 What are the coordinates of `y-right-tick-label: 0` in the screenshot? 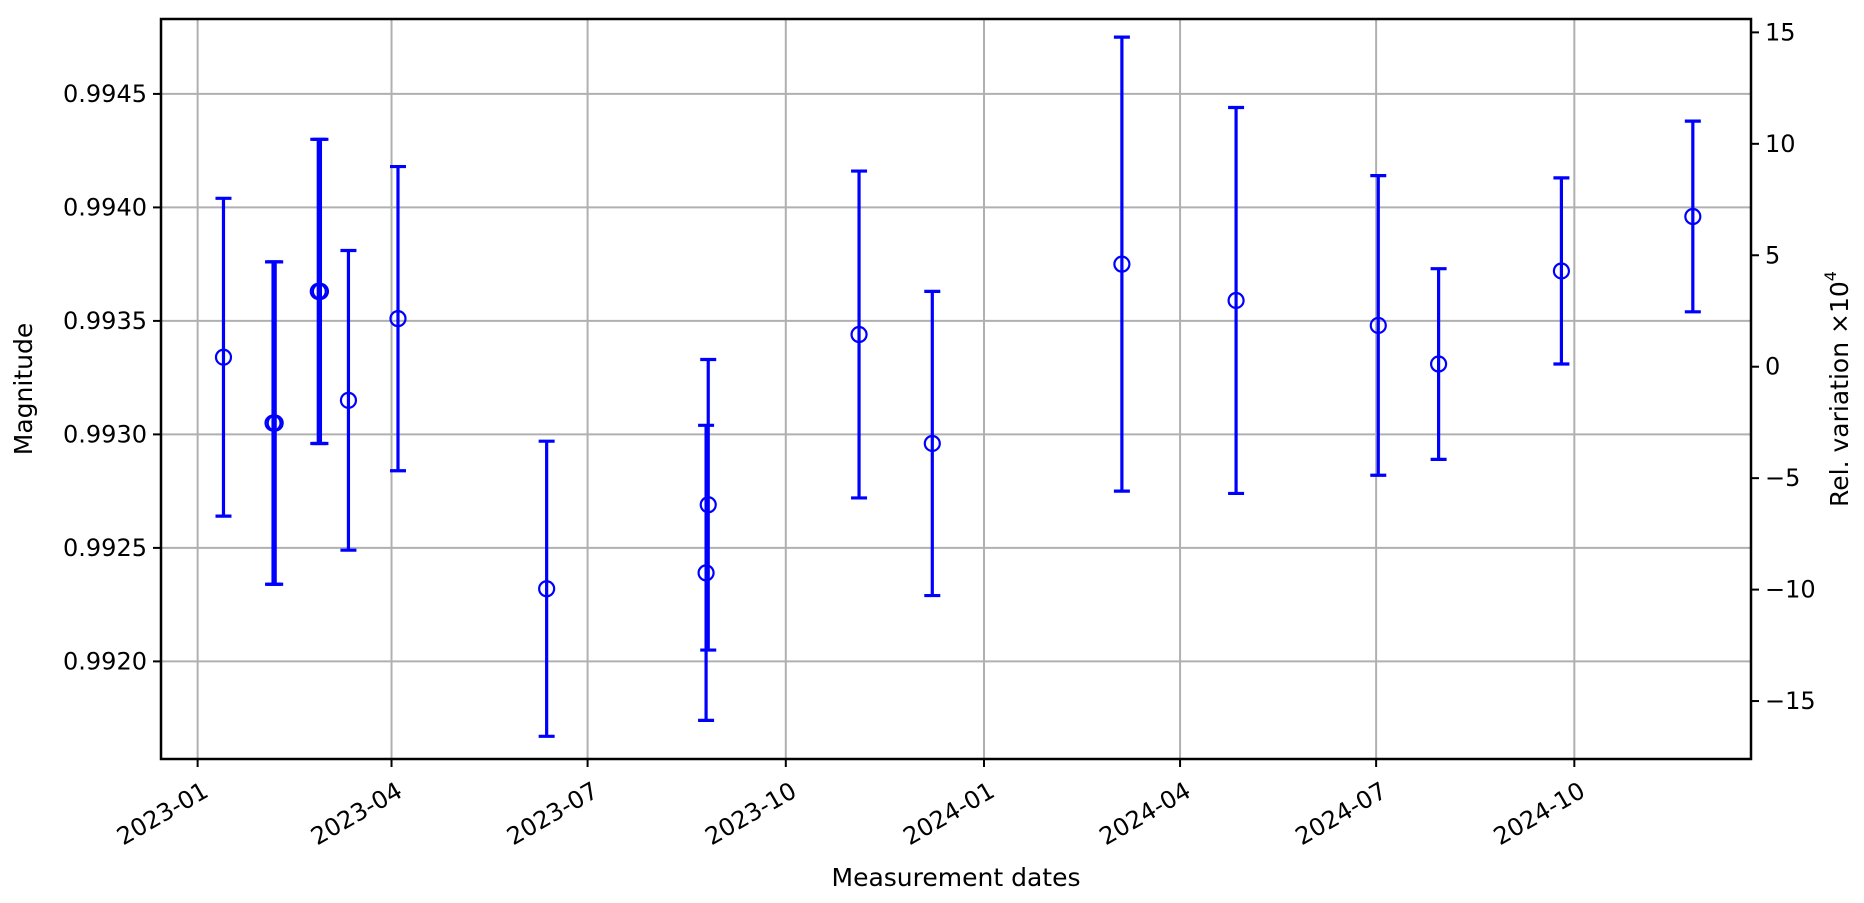 It's located at (1772, 367).